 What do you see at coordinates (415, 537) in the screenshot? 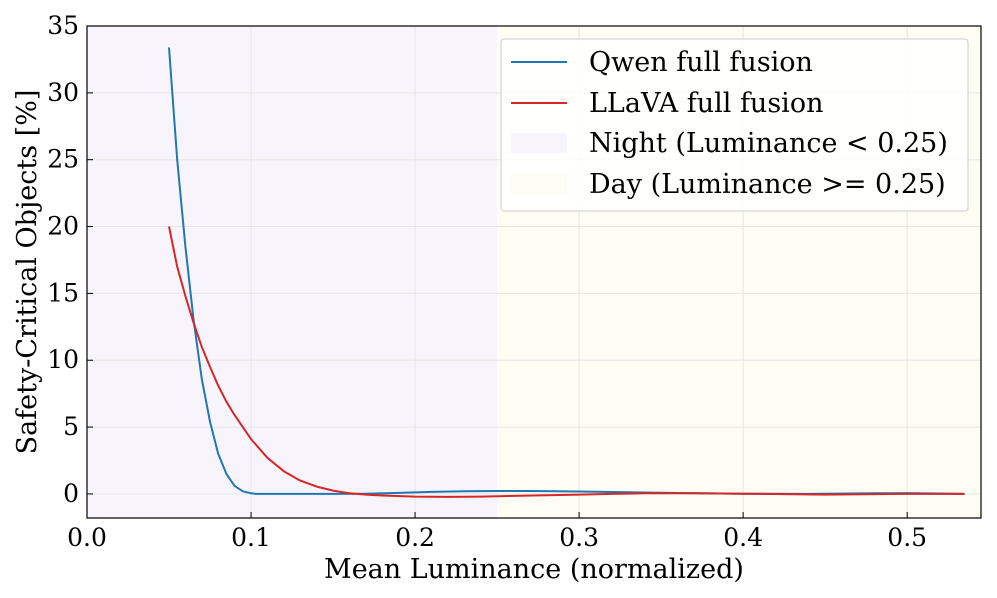
I see `x-tick-label: 0.2` at bounding box center [415, 537].